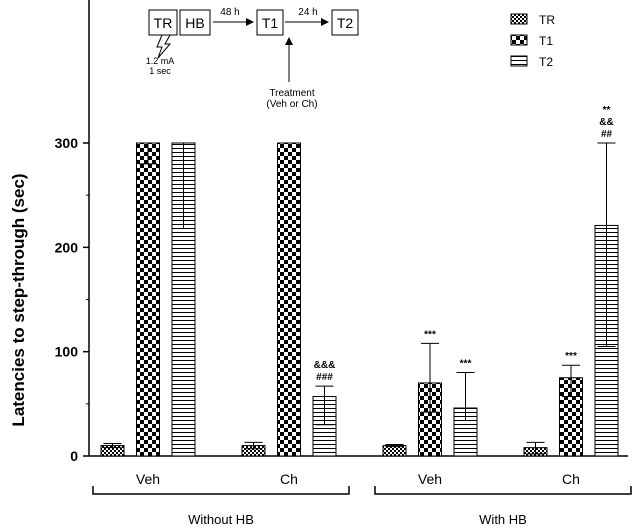 The height and width of the screenshot is (532, 638). I want to click on bar-tr, so click(394, 451).